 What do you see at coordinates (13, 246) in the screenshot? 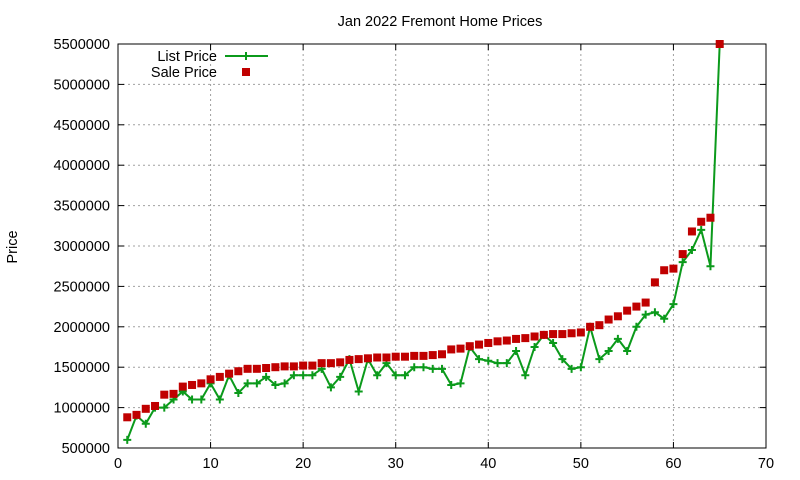
I see `y-axis-label: Price` at bounding box center [13, 246].